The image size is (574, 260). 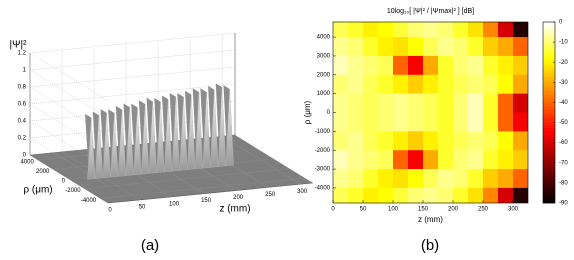 I want to click on colorbar-tick-label: -30, so click(x=563, y=83).